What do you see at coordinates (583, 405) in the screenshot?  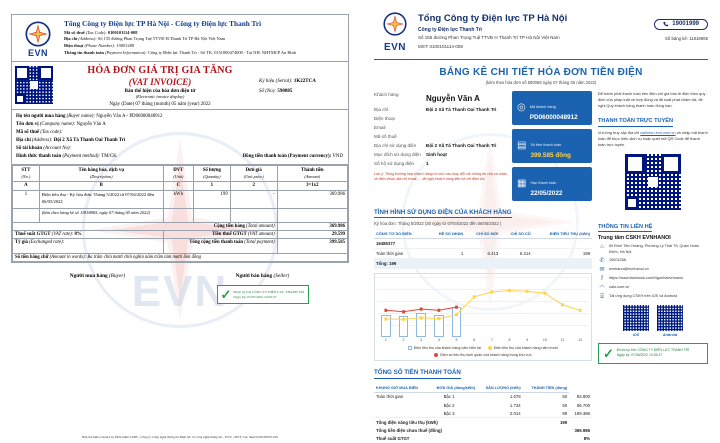 I see `pay-amount: 86.700` at bounding box center [583, 405].